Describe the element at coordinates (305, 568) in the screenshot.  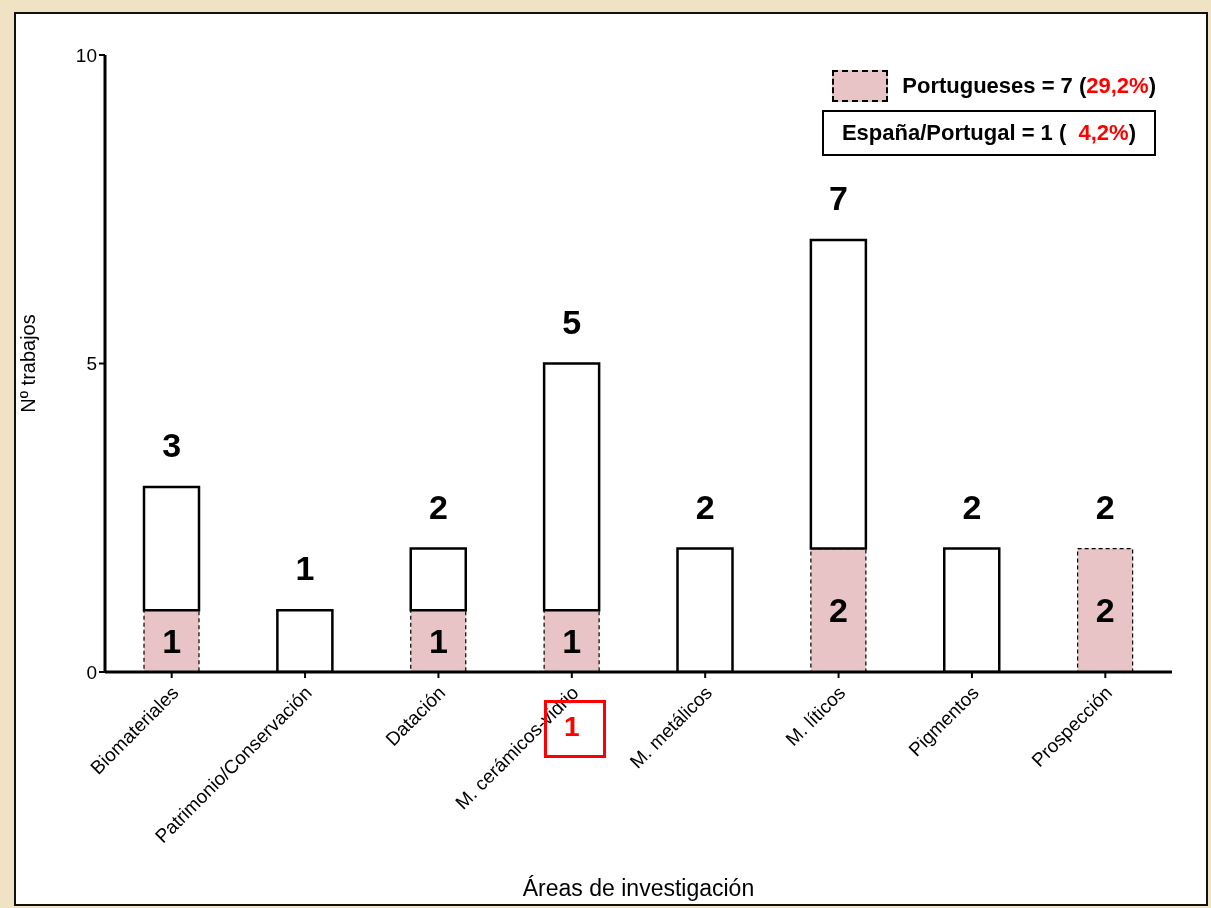
I see `total-label: 1` at that location.